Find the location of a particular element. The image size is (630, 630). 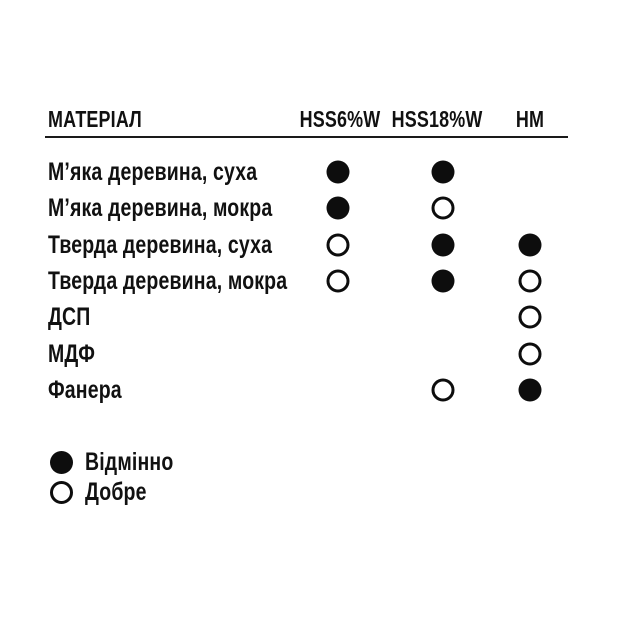

legend: Відмінно Добре is located at coordinates (124, 477).